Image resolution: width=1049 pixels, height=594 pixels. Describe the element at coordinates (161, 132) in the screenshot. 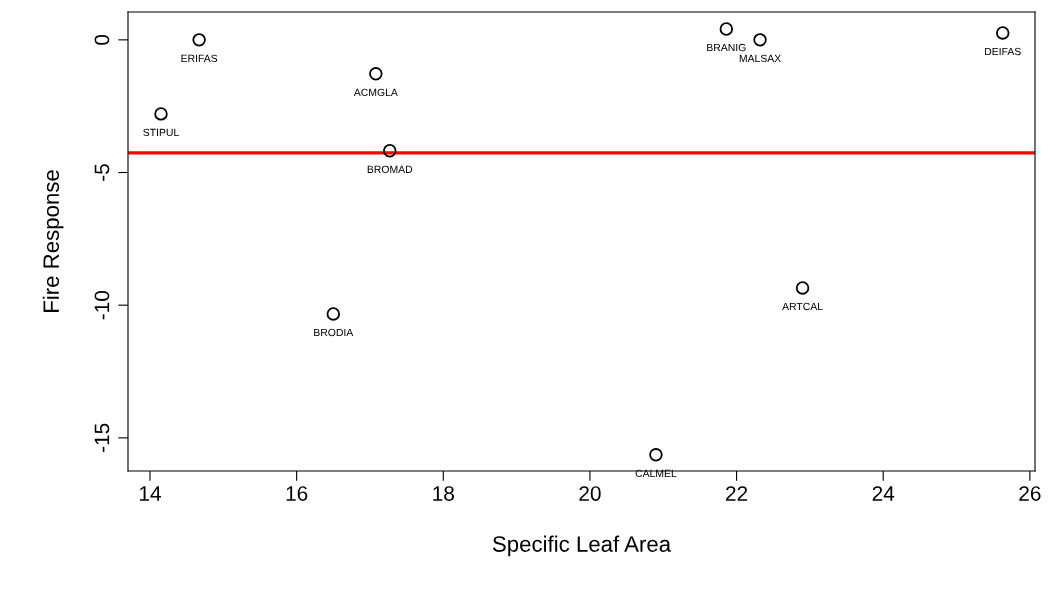

I see `annotation: STIPUL` at that location.